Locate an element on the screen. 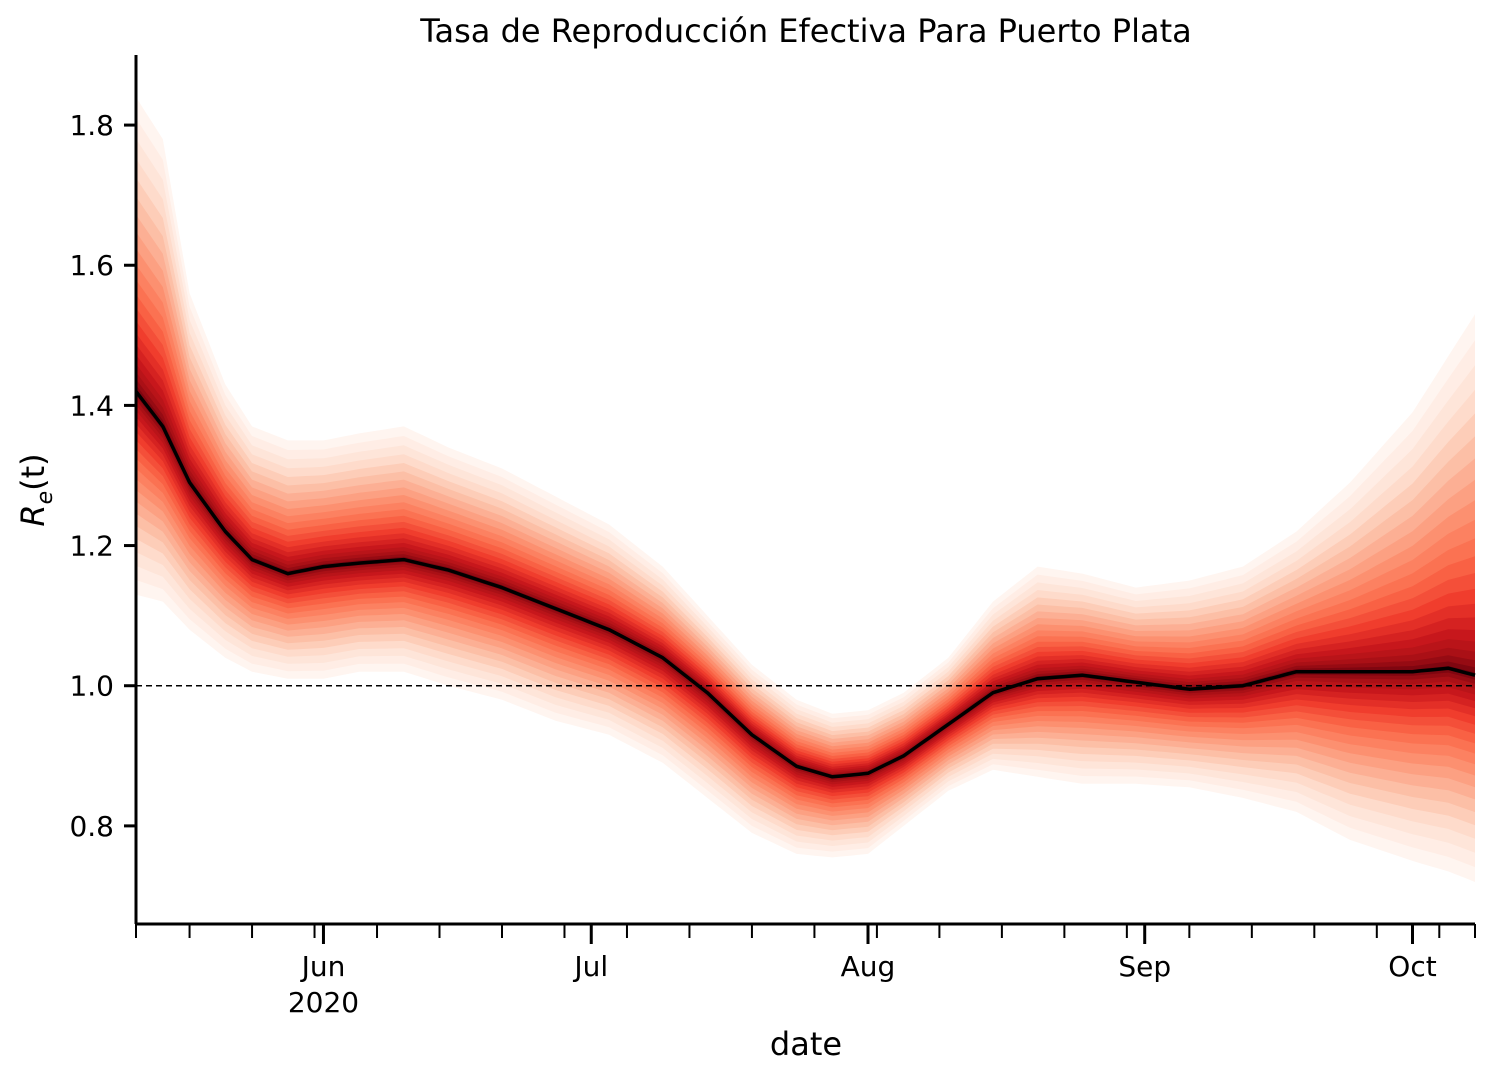 The width and height of the screenshot is (1489, 1077). x-axis-label: date is located at coordinates (806, 1044).